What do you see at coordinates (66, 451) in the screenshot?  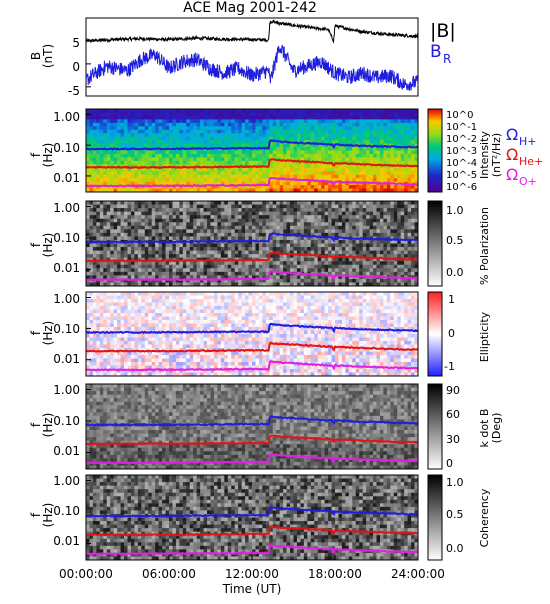 I see `kdotb-ytick-0p01: 0.01` at bounding box center [66, 451].